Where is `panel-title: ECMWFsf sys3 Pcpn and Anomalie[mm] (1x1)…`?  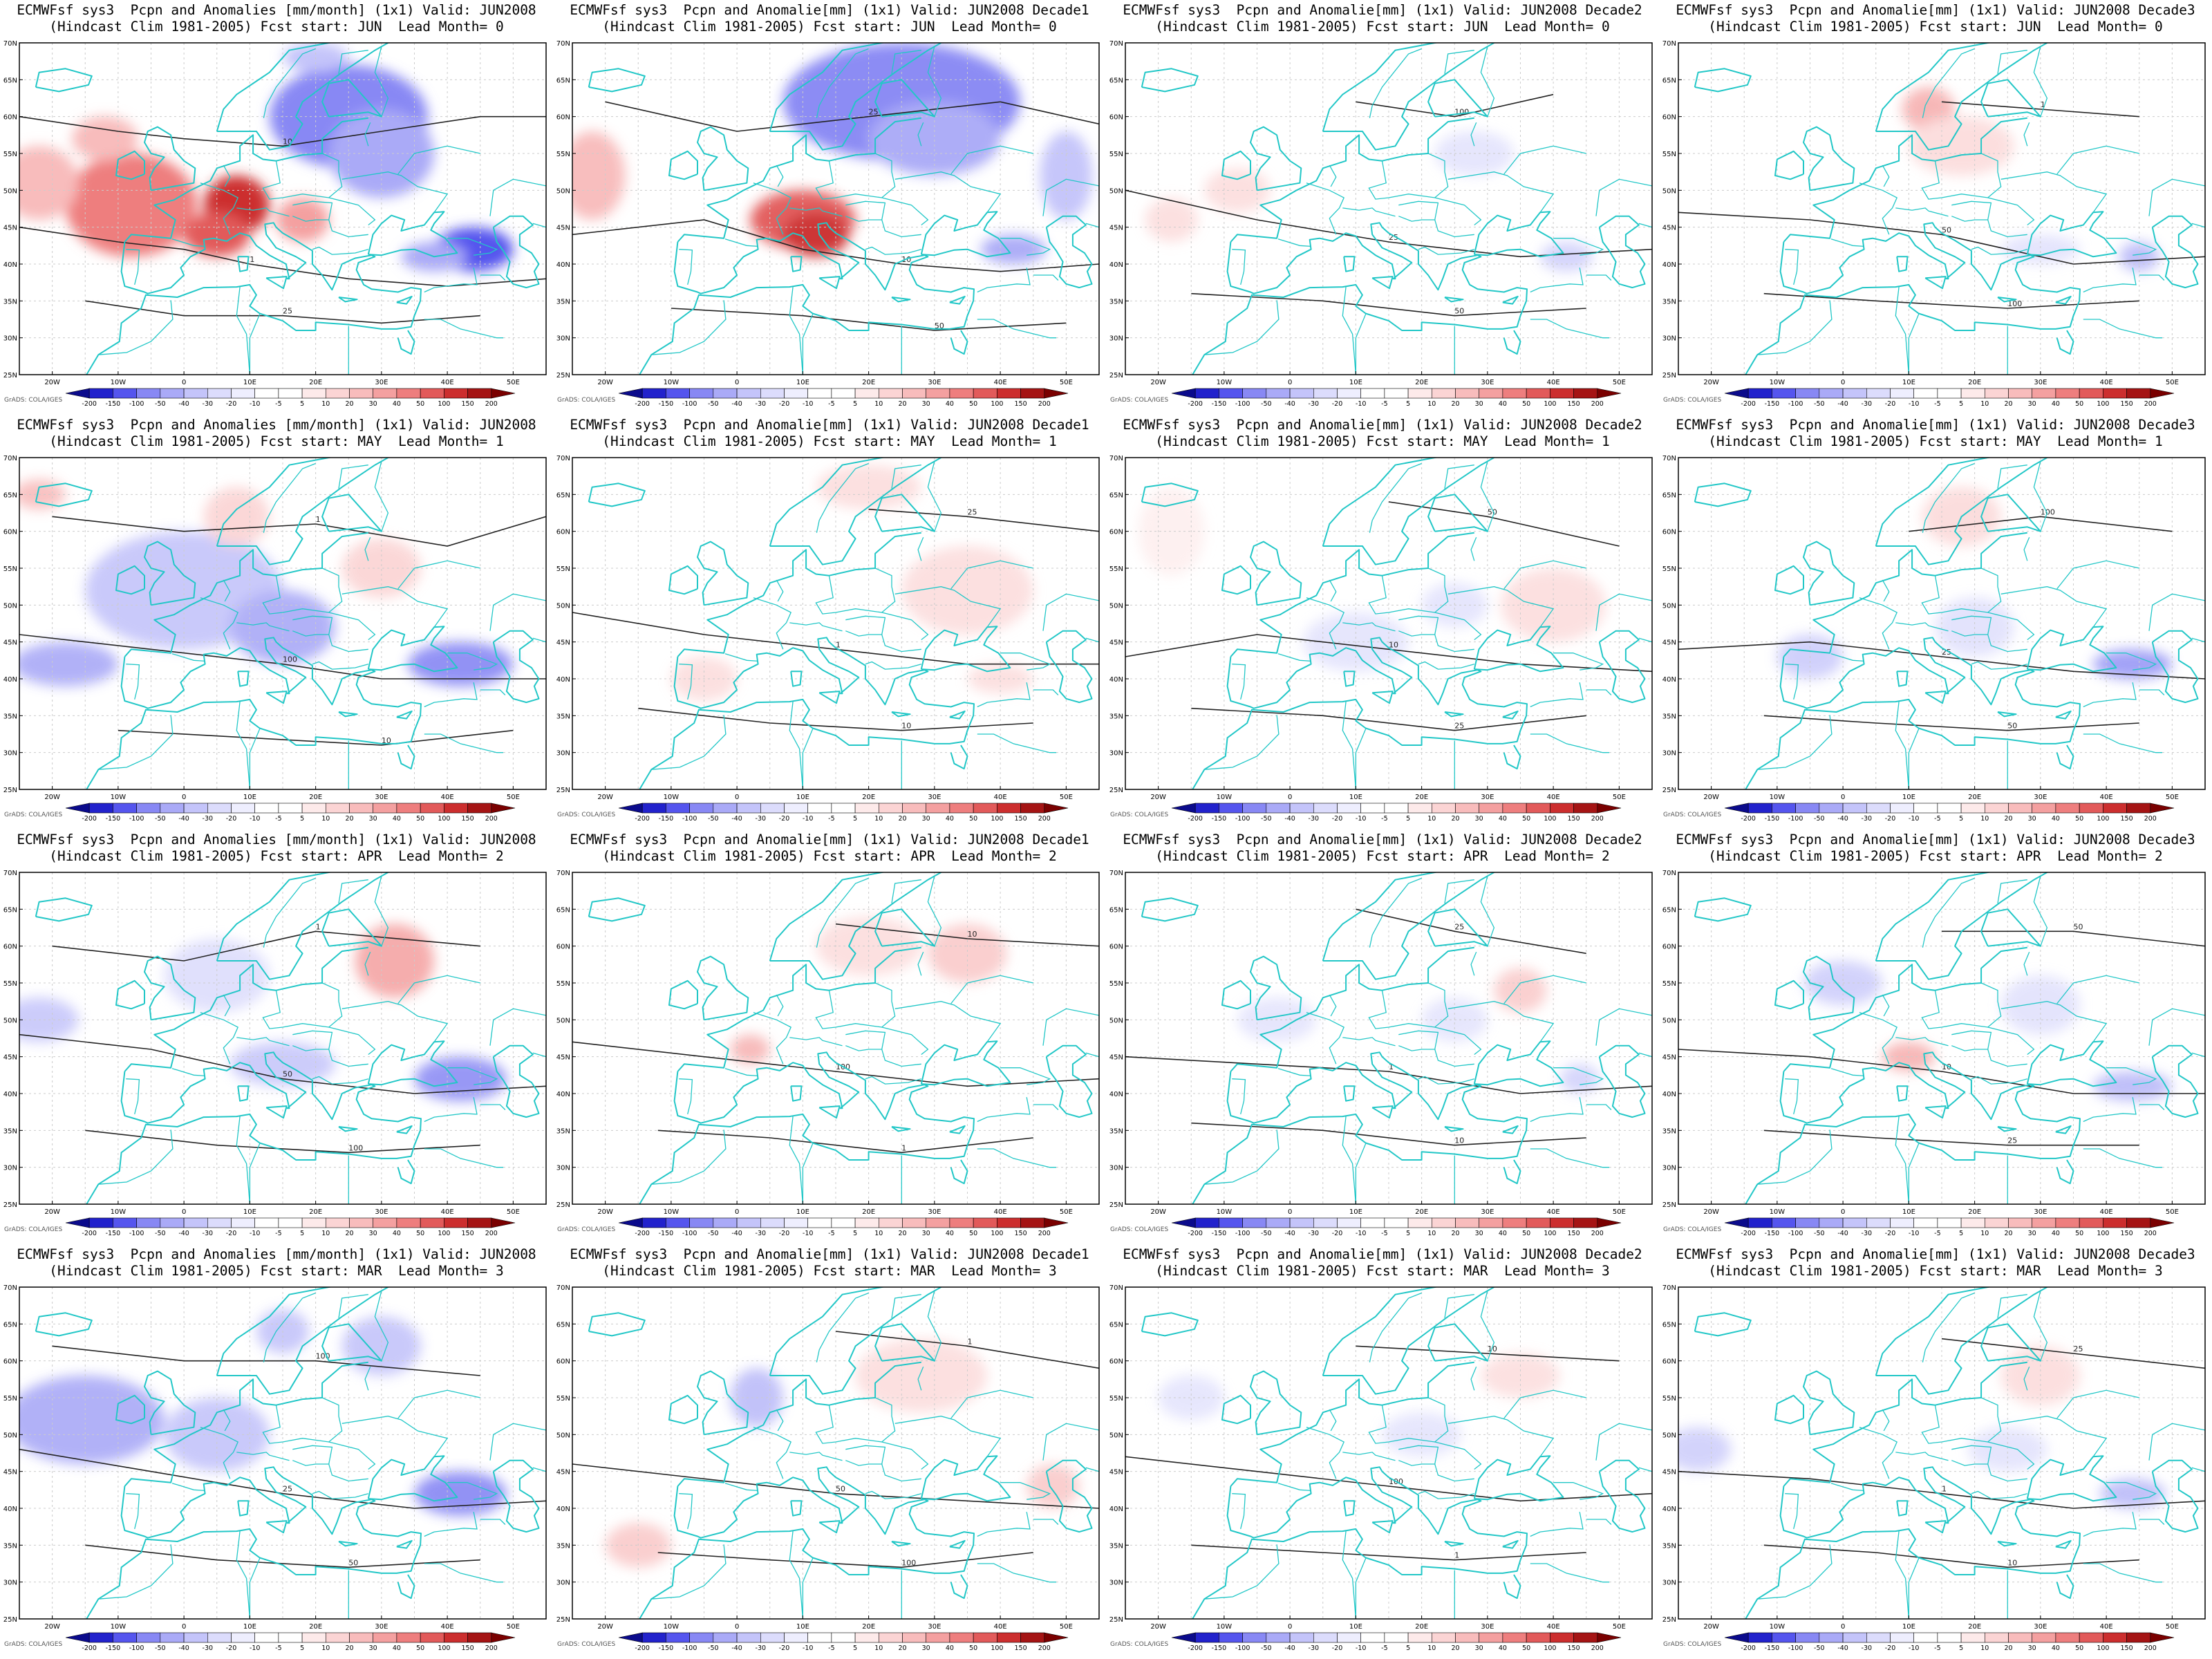 panel-title: ECMWFsf sys3 Pcpn and Anomalie[mm] (1x1)… is located at coordinates (829, 10).